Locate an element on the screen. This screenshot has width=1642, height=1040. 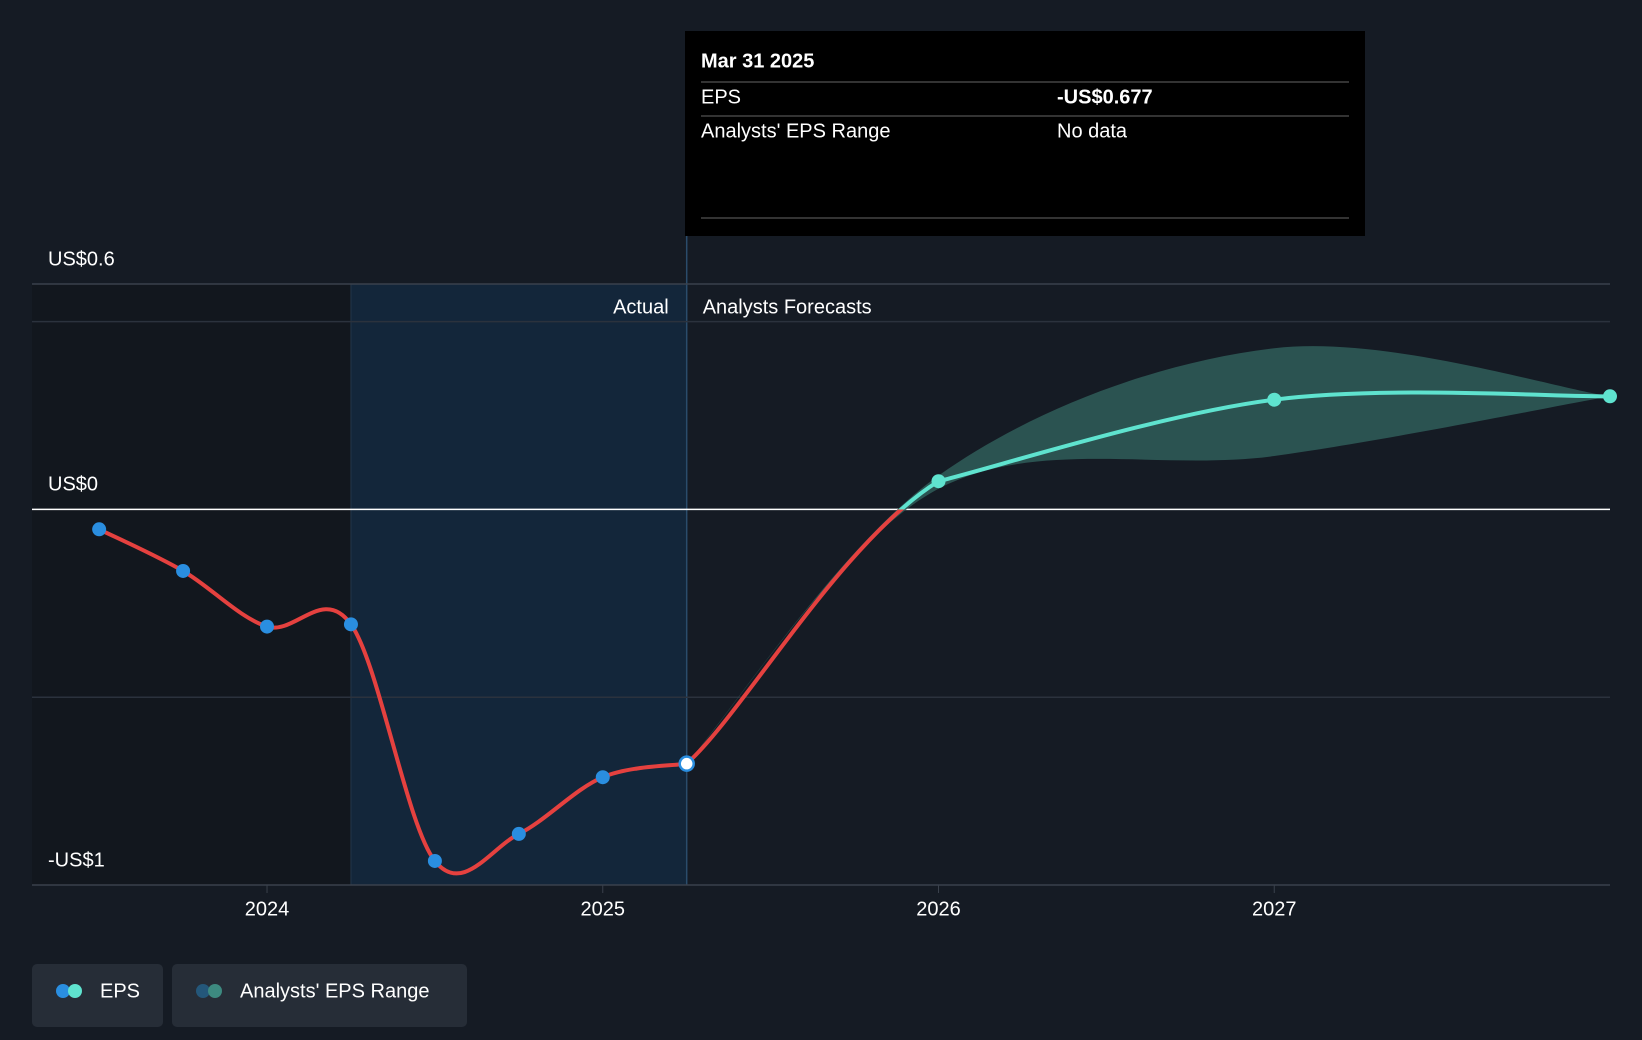
eps-line is located at coordinates (393, 701).